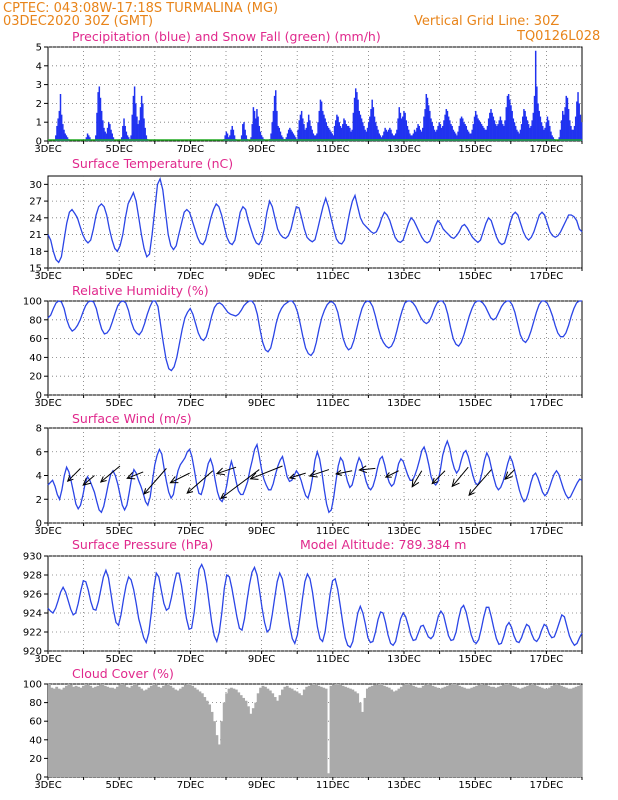 This screenshot has width=618, height=800. Describe the element at coordinates (35, 759) in the screenshot. I see `y-tick-label: 20` at that location.